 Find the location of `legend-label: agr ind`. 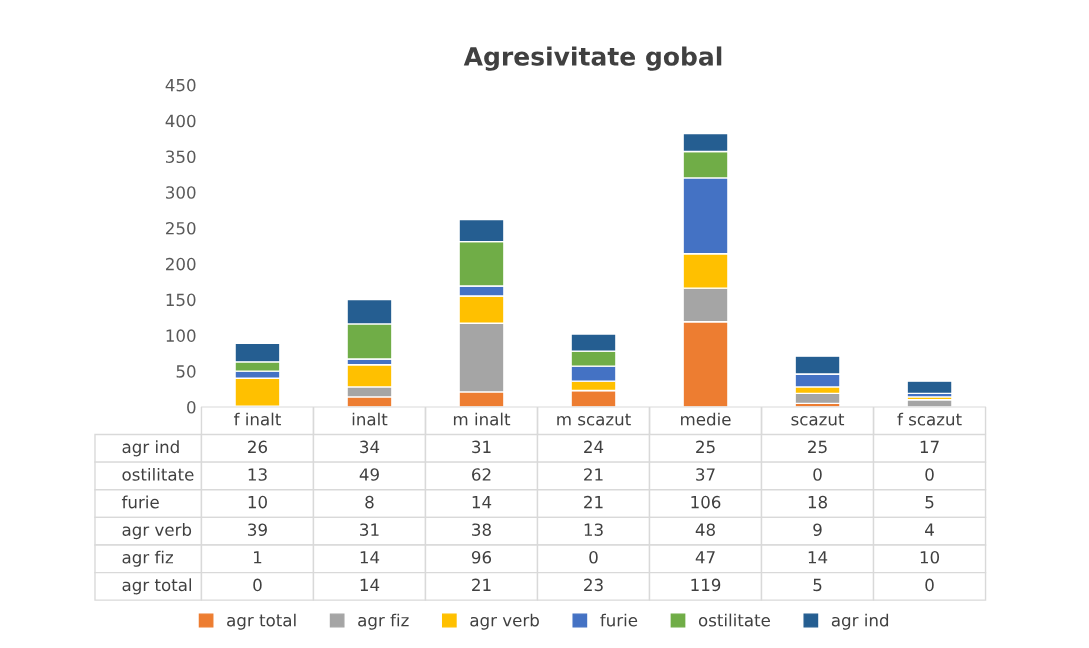

legend-label: agr ind is located at coordinates (860, 621).